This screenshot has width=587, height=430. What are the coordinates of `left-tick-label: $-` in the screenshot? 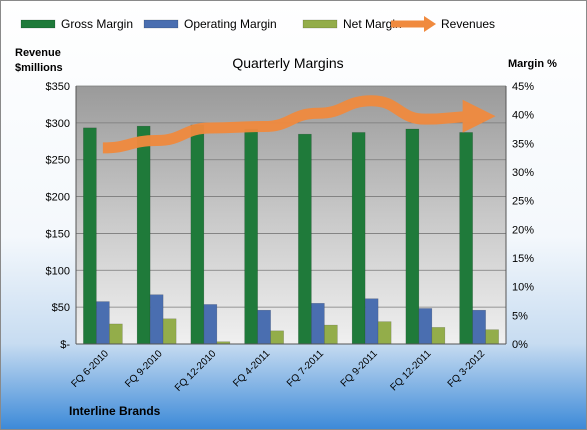 It's located at (65, 345).